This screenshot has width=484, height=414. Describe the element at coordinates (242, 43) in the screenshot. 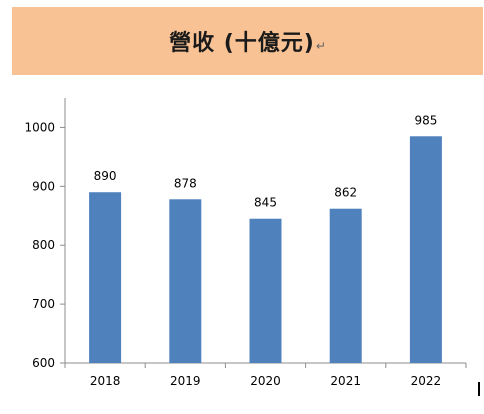

I see `chart-title: 營收 (十億元)` at that location.